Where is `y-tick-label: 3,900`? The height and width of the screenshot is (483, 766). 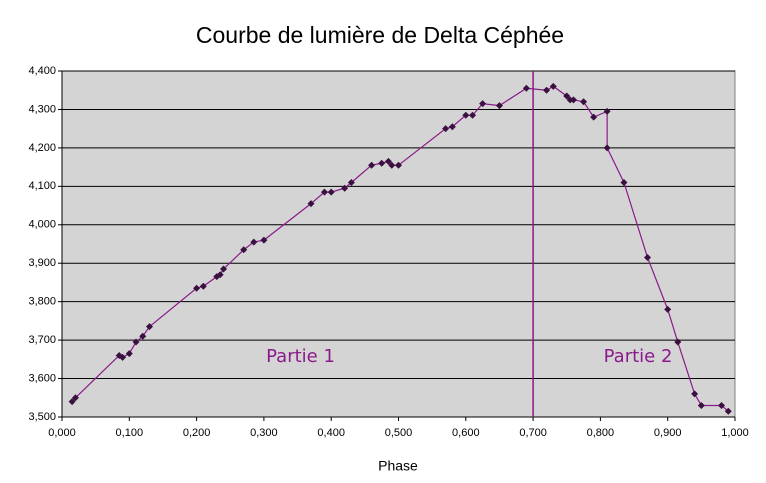
y-tick-label: 3,900 is located at coordinates (42, 263).